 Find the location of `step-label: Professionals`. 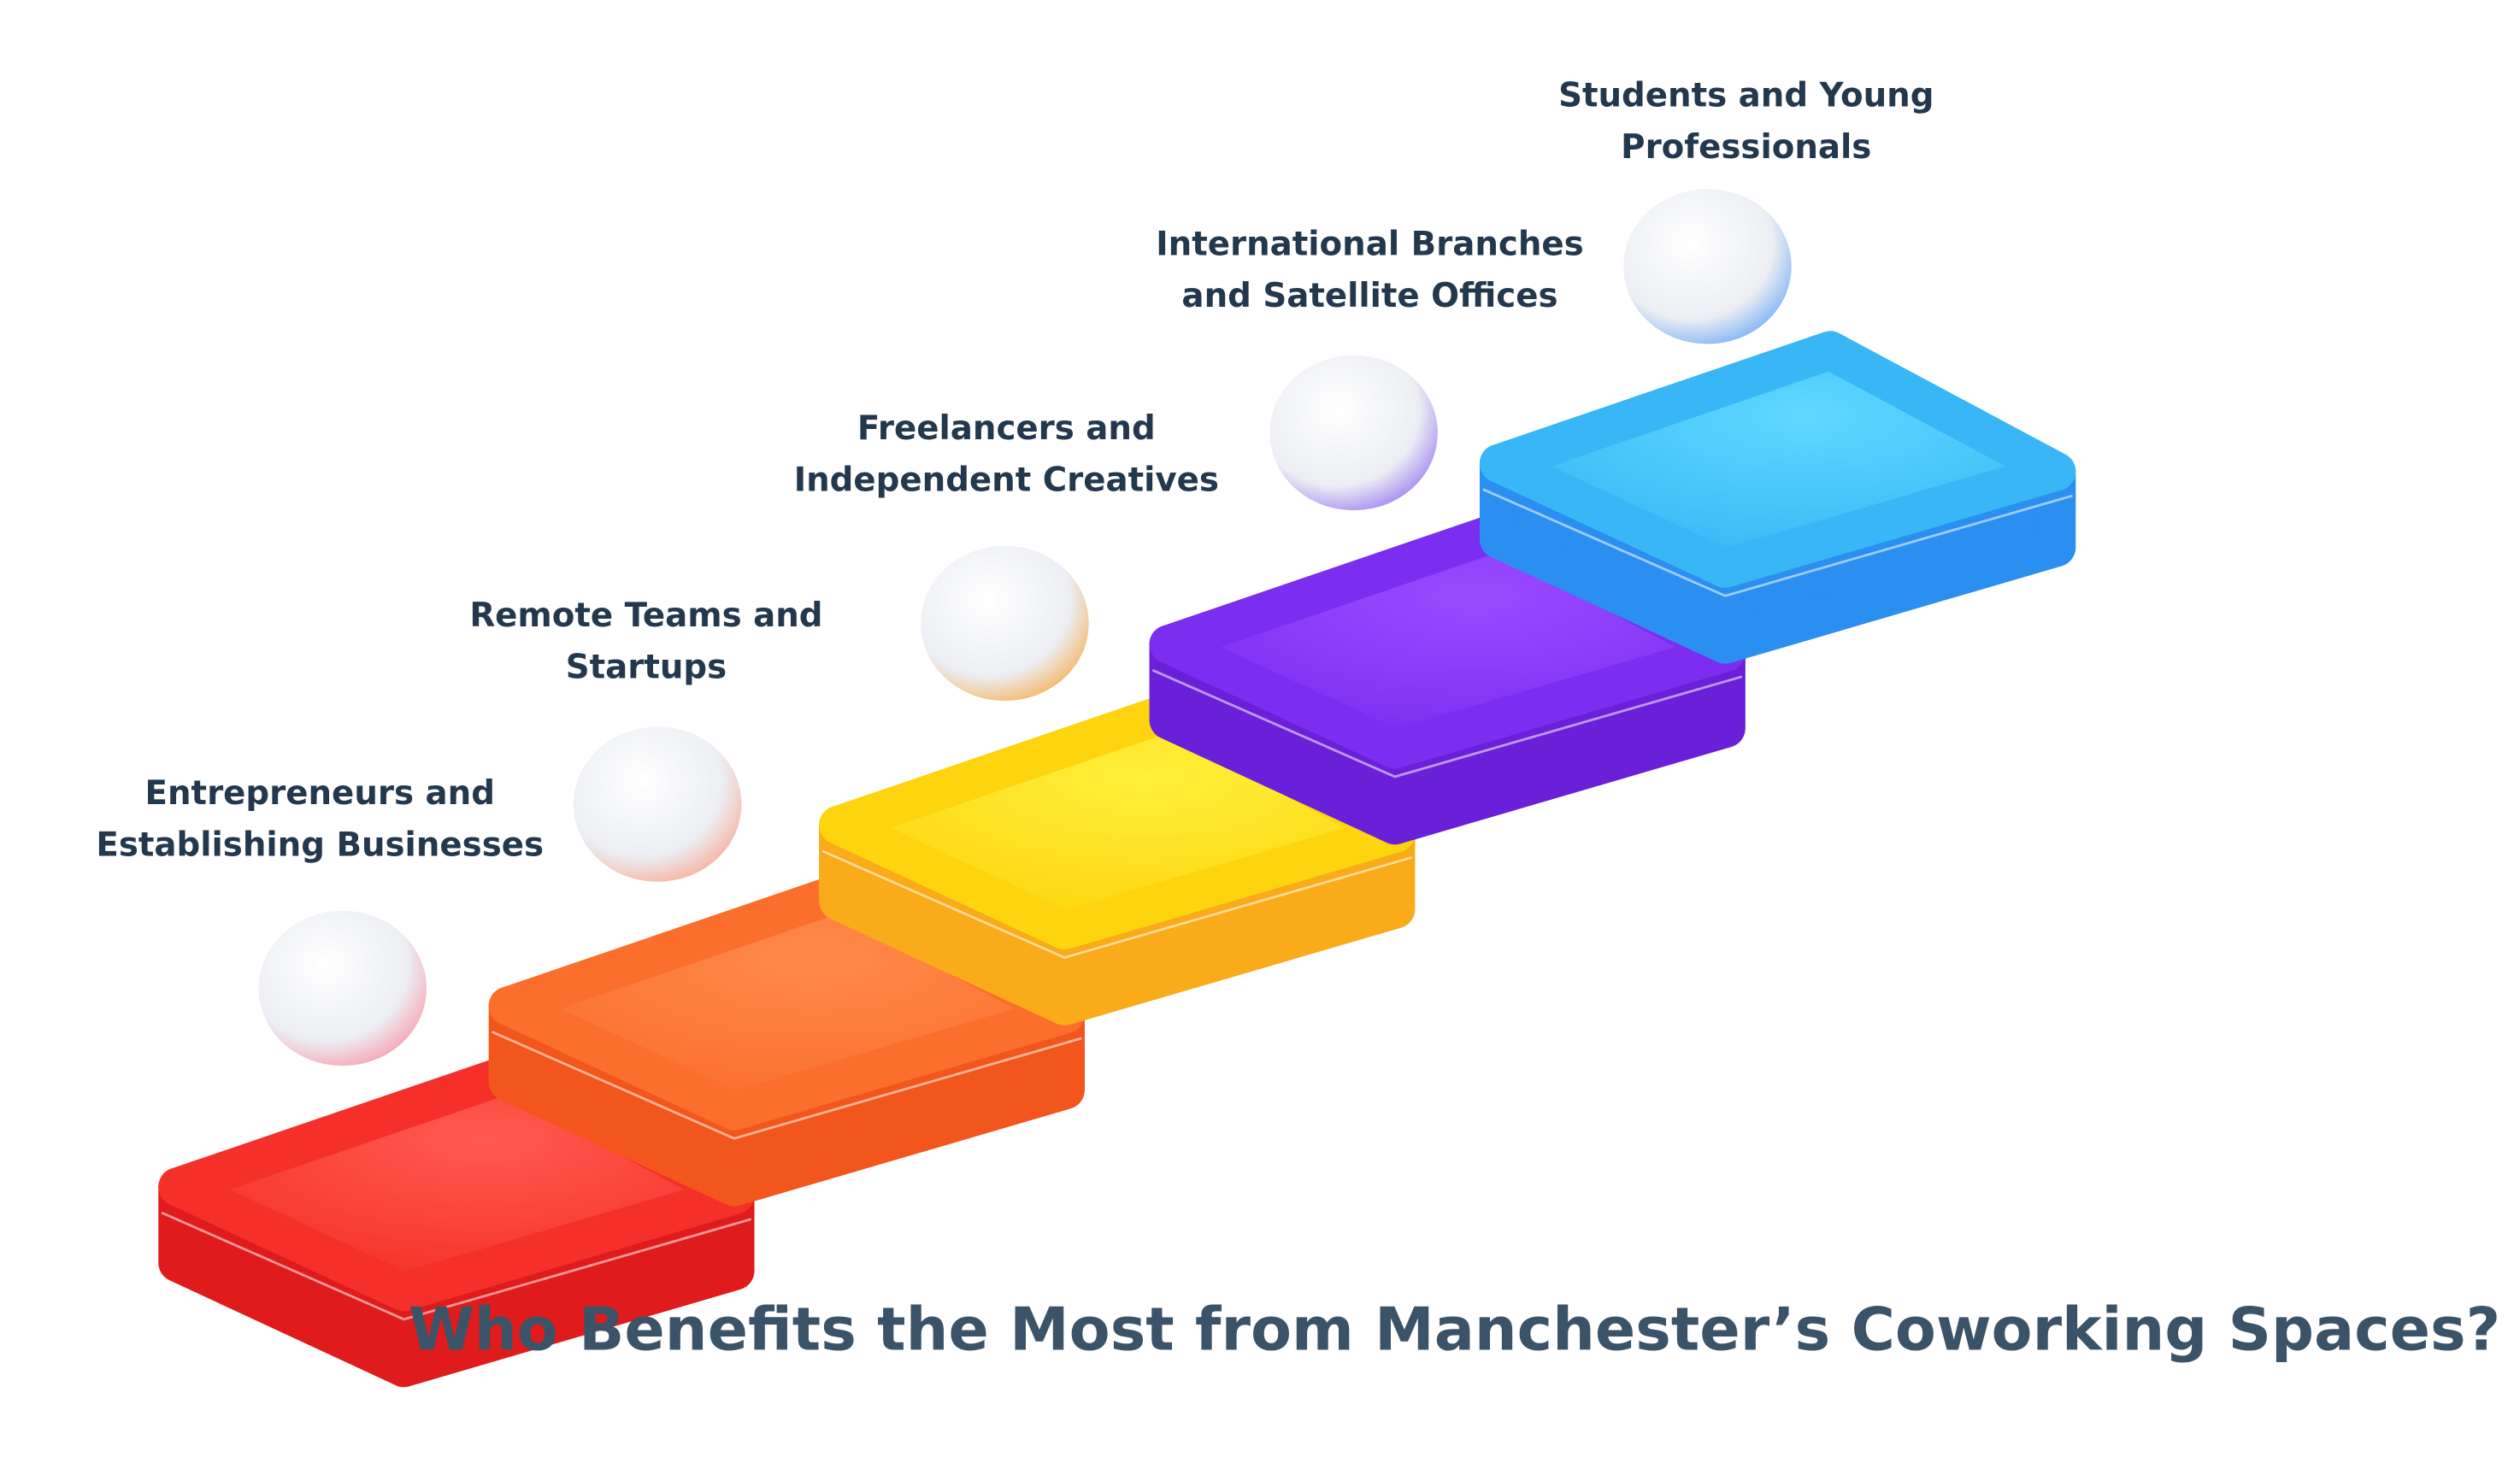

step-label: Professionals is located at coordinates (1746, 147).